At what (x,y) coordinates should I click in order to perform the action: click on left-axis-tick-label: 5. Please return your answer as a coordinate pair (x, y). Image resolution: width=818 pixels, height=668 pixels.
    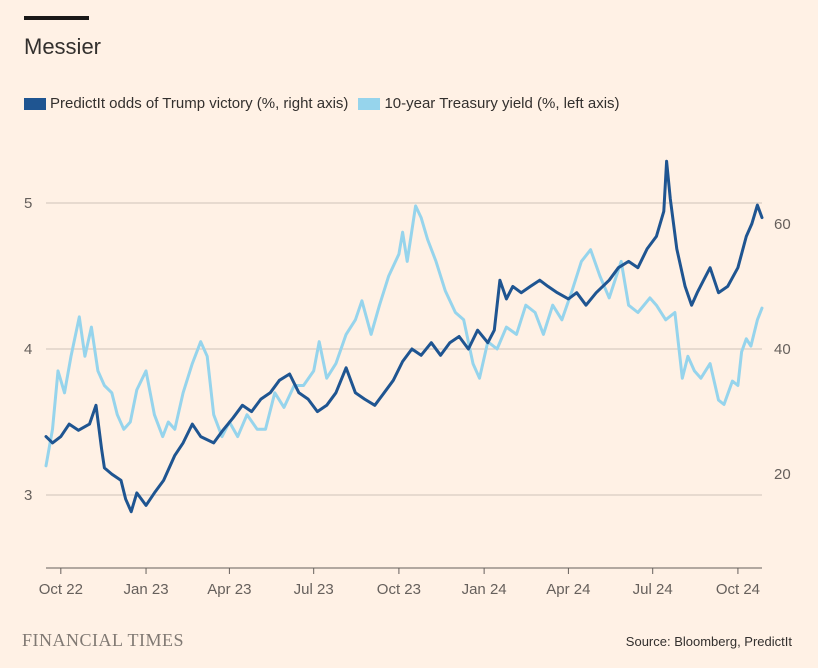
    Looking at the image, I should click on (28, 203).